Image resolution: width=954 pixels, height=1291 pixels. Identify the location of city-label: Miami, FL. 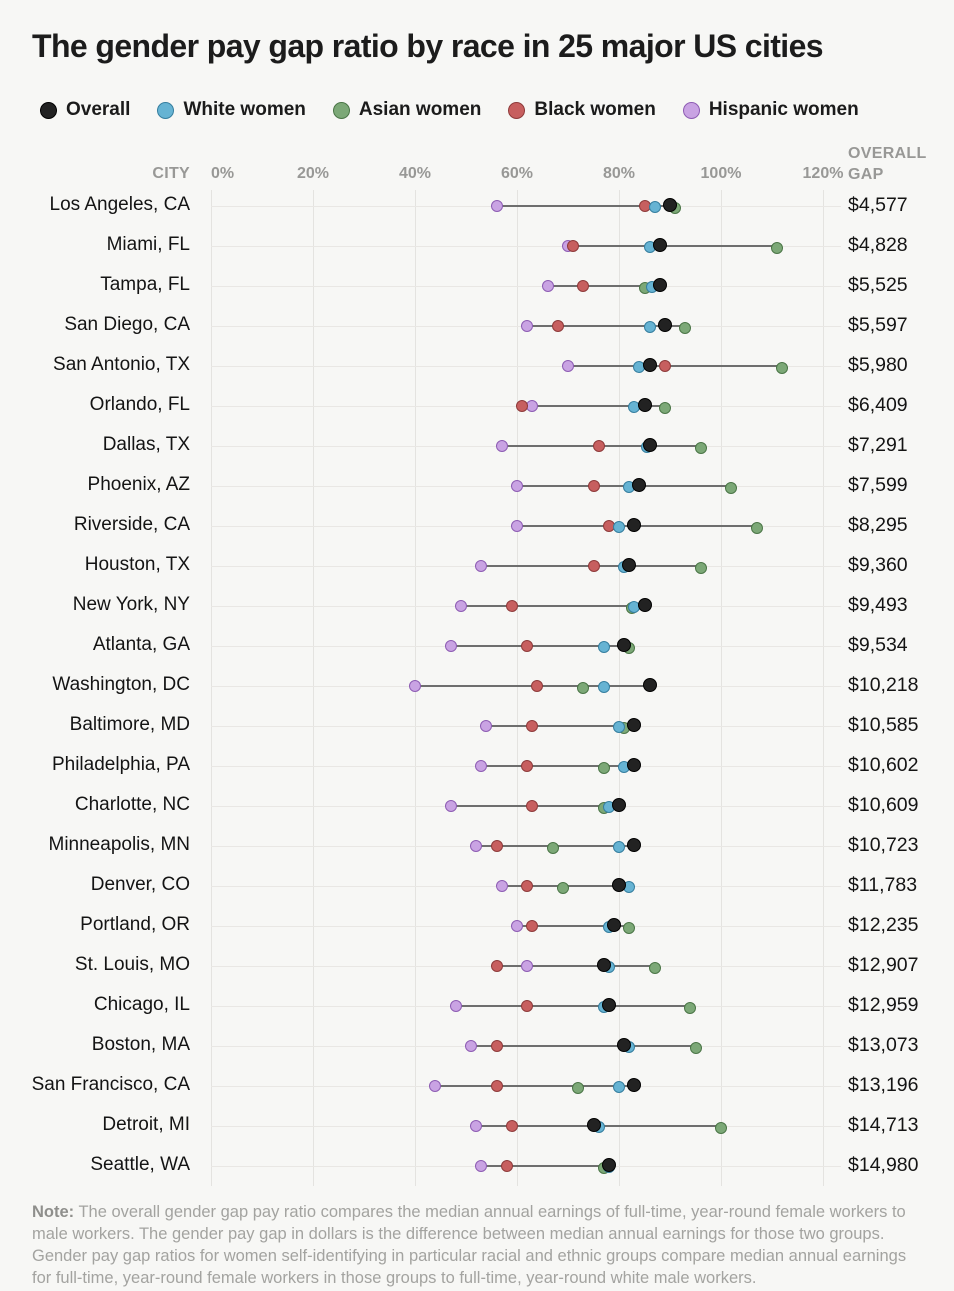
(148, 244).